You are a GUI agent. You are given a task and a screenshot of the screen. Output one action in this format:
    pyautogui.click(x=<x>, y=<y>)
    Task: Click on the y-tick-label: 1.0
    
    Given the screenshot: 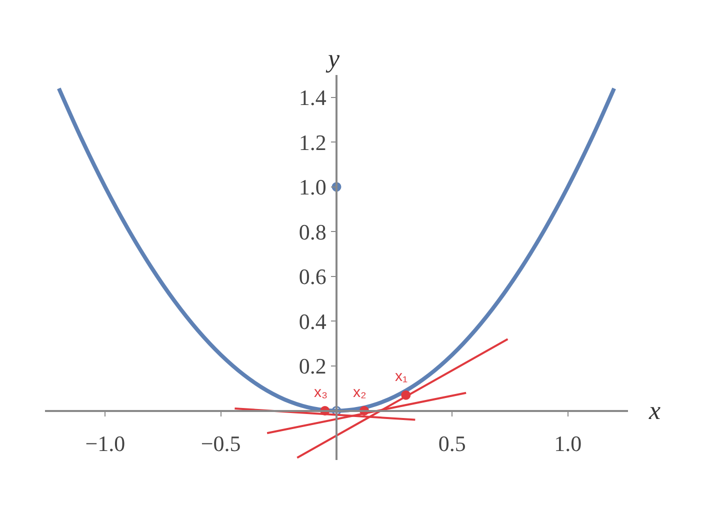 What is the action you would take?
    pyautogui.click(x=312, y=187)
    